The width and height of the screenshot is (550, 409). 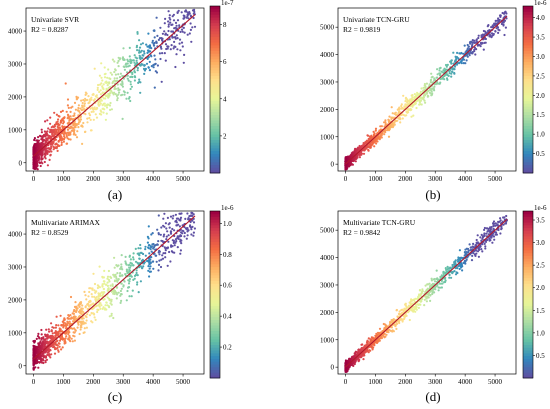 What do you see at coordinates (50, 232) in the screenshot?
I see `r2-label: R2 = 0.8529` at bounding box center [50, 232].